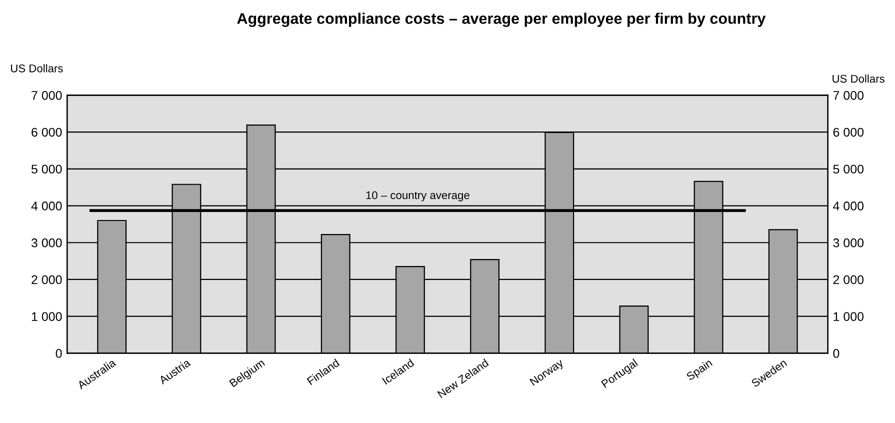 The image size is (895, 423). Describe the element at coordinates (848, 169) in the screenshot. I see `y2-tick-label: 5 000` at that location.